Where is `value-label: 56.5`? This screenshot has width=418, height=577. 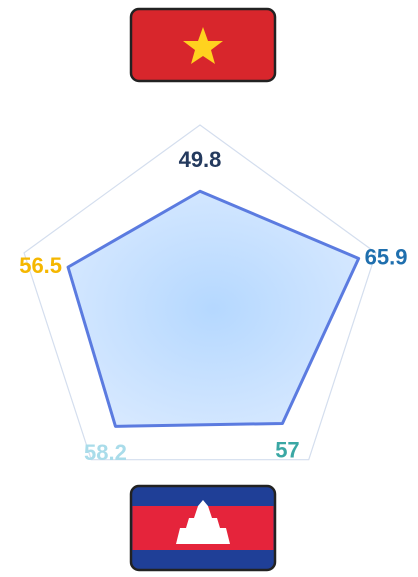
value-label: 56.5 is located at coordinates (40, 265).